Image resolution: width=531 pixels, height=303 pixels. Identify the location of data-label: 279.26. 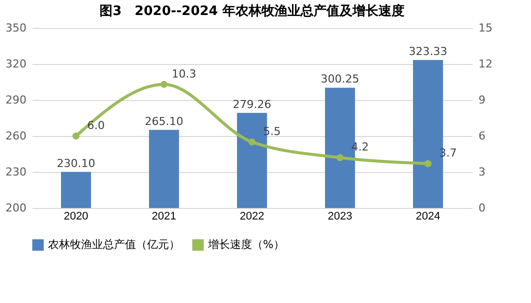
(252, 104).